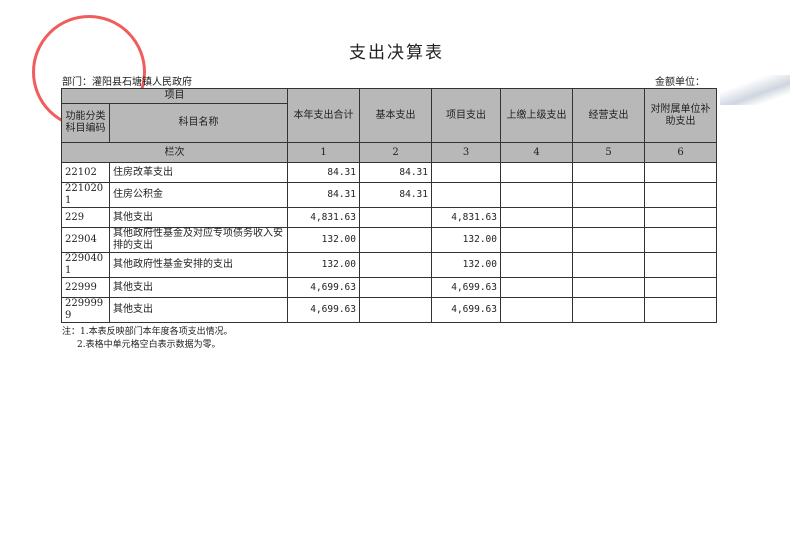 This screenshot has width=793, height=554. What do you see at coordinates (323, 152) in the screenshot?
I see `col-num: 1` at bounding box center [323, 152].